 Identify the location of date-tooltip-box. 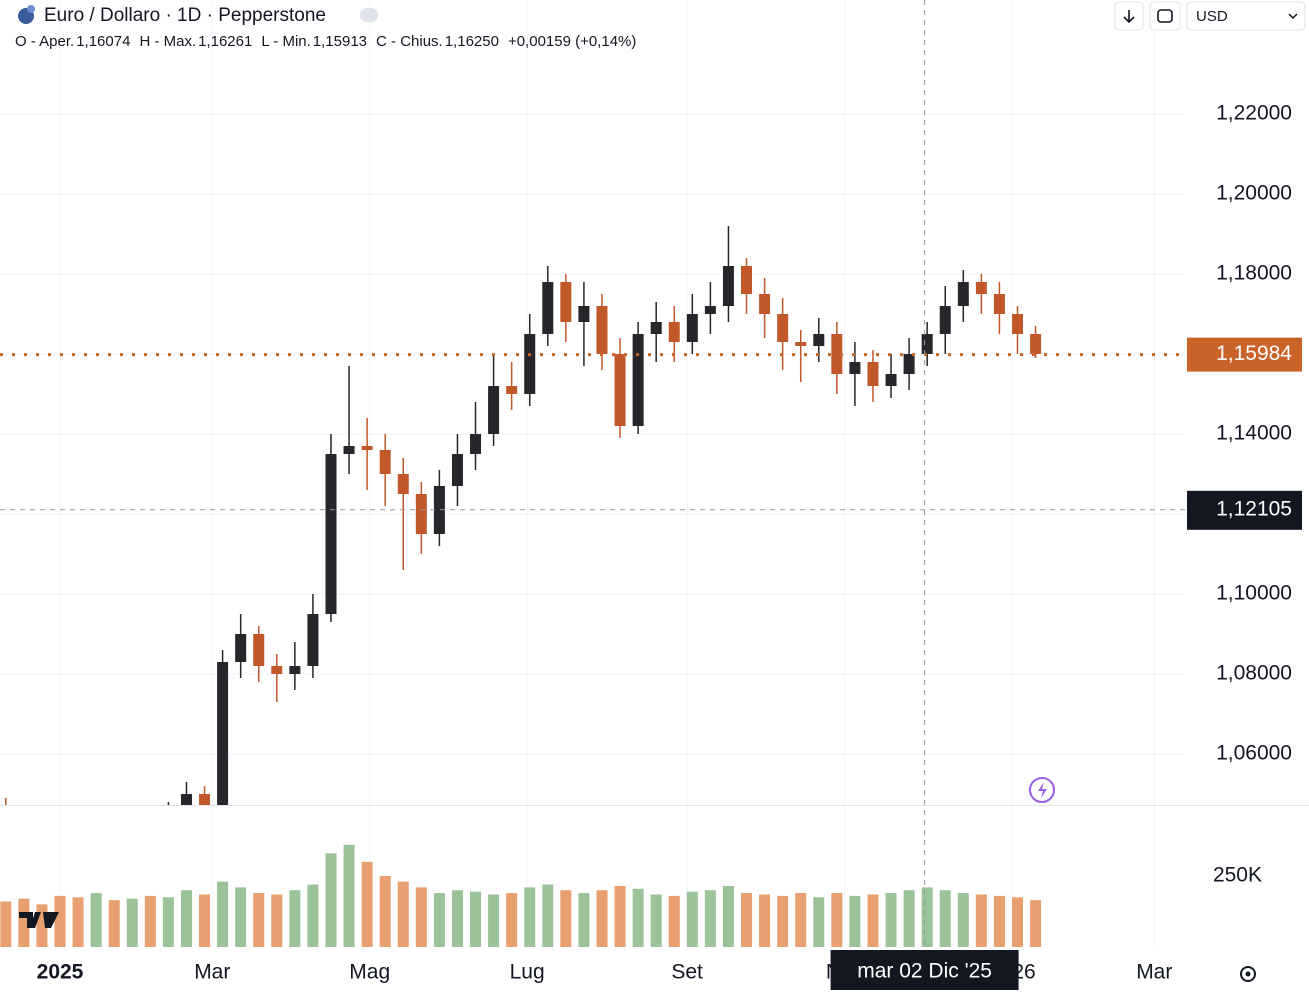
(924, 970).